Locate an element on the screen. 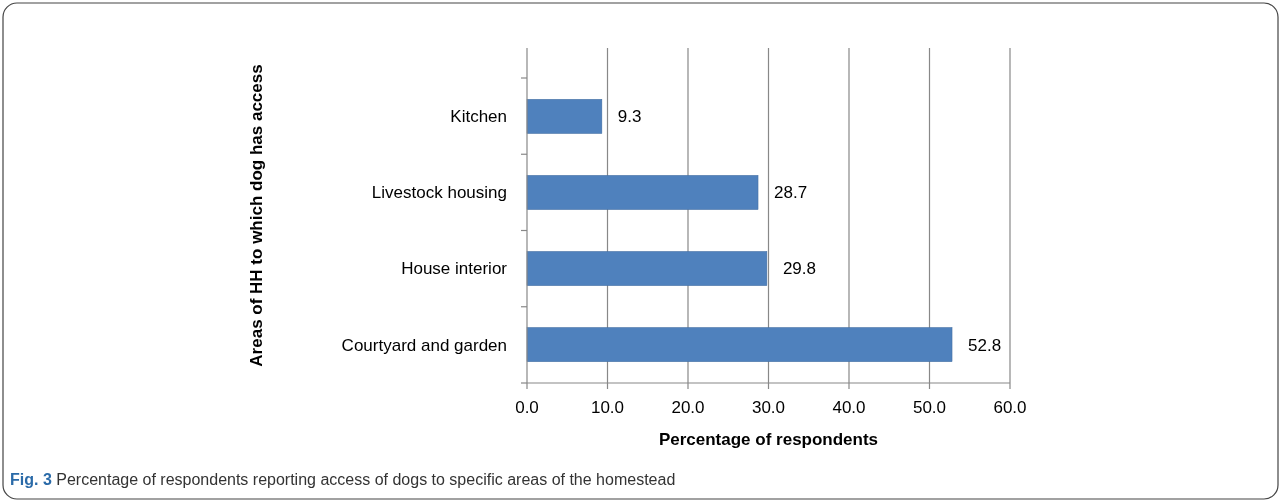  x-tick-label: 60.0 is located at coordinates (1010, 407).